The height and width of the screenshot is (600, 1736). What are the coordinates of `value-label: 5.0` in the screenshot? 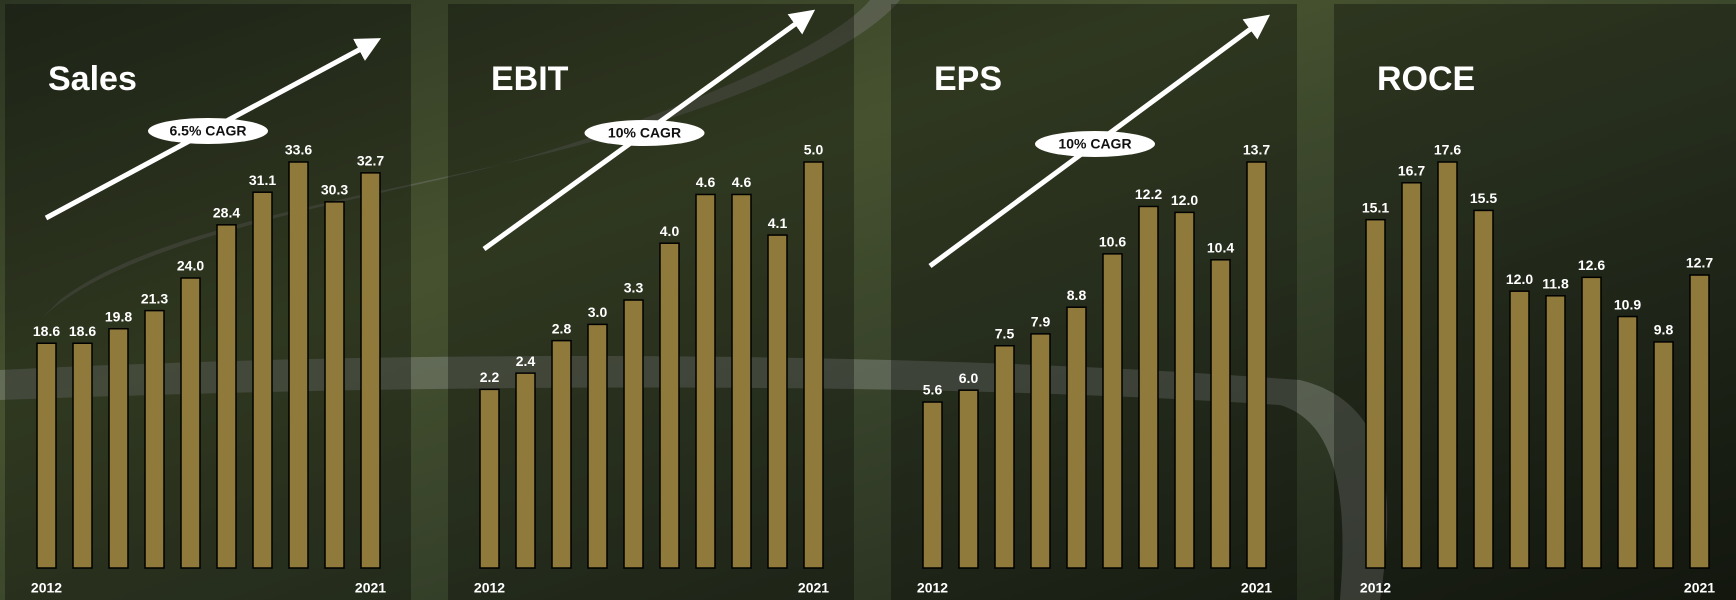 It's located at (814, 150).